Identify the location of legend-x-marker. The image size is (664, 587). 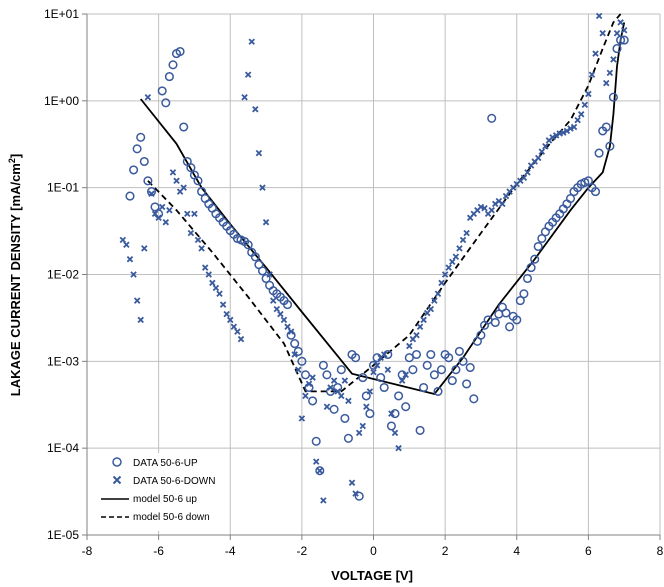
(117, 480).